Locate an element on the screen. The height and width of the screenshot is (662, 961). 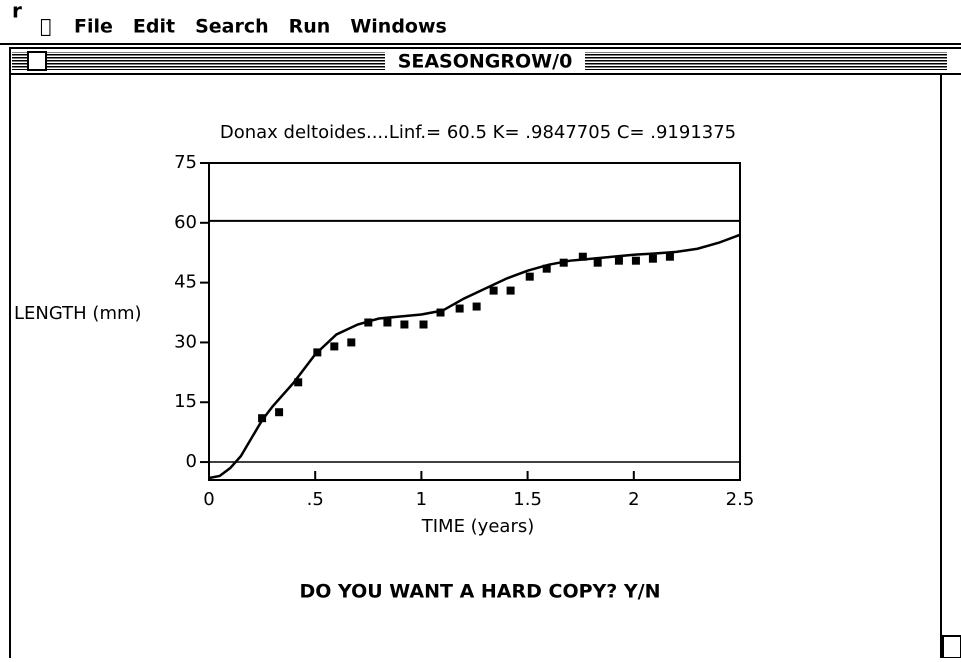
y-tick-label: 0 is located at coordinates (191, 461).